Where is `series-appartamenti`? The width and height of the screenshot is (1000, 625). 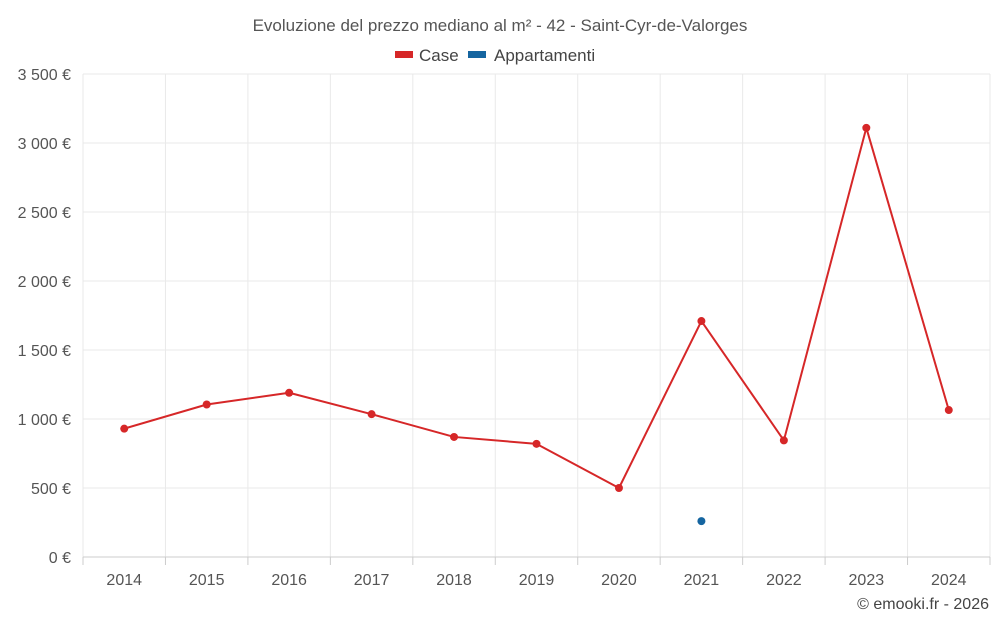 series-appartamenti is located at coordinates (701, 521).